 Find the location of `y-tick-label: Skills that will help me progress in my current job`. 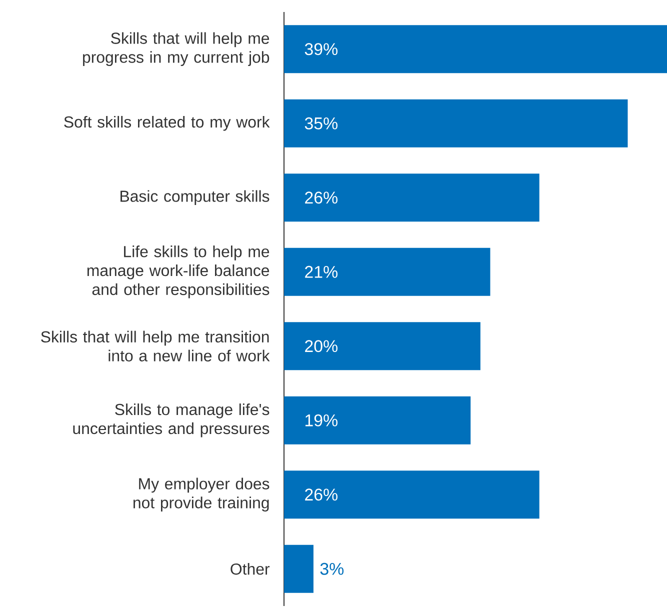

y-tick-label: Skills that will help me progress in my current job is located at coordinates (176, 49).